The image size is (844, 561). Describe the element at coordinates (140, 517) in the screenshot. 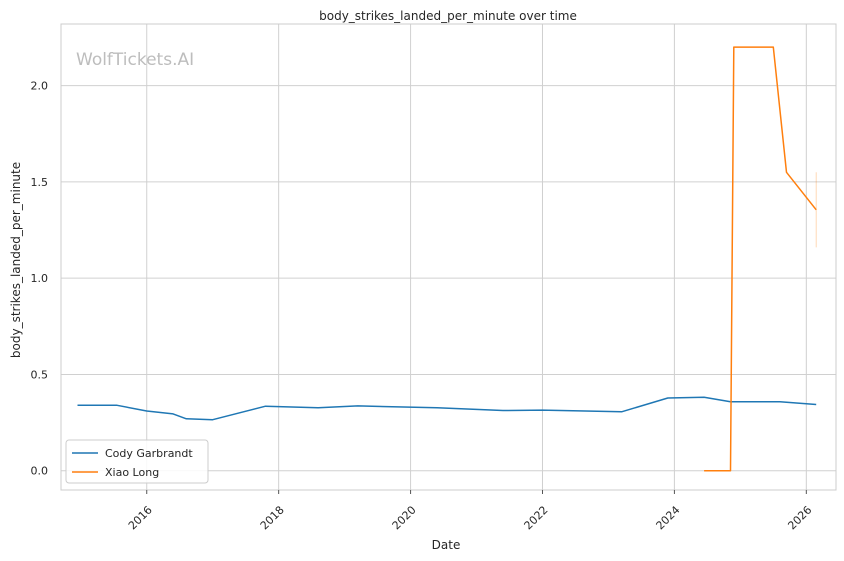

I see `x-tick-label: 2016` at that location.